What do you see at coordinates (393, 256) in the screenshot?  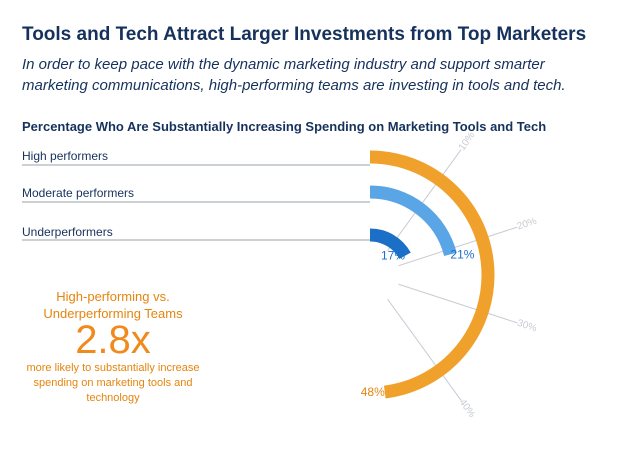 I see `data-label: 17%` at bounding box center [393, 256].